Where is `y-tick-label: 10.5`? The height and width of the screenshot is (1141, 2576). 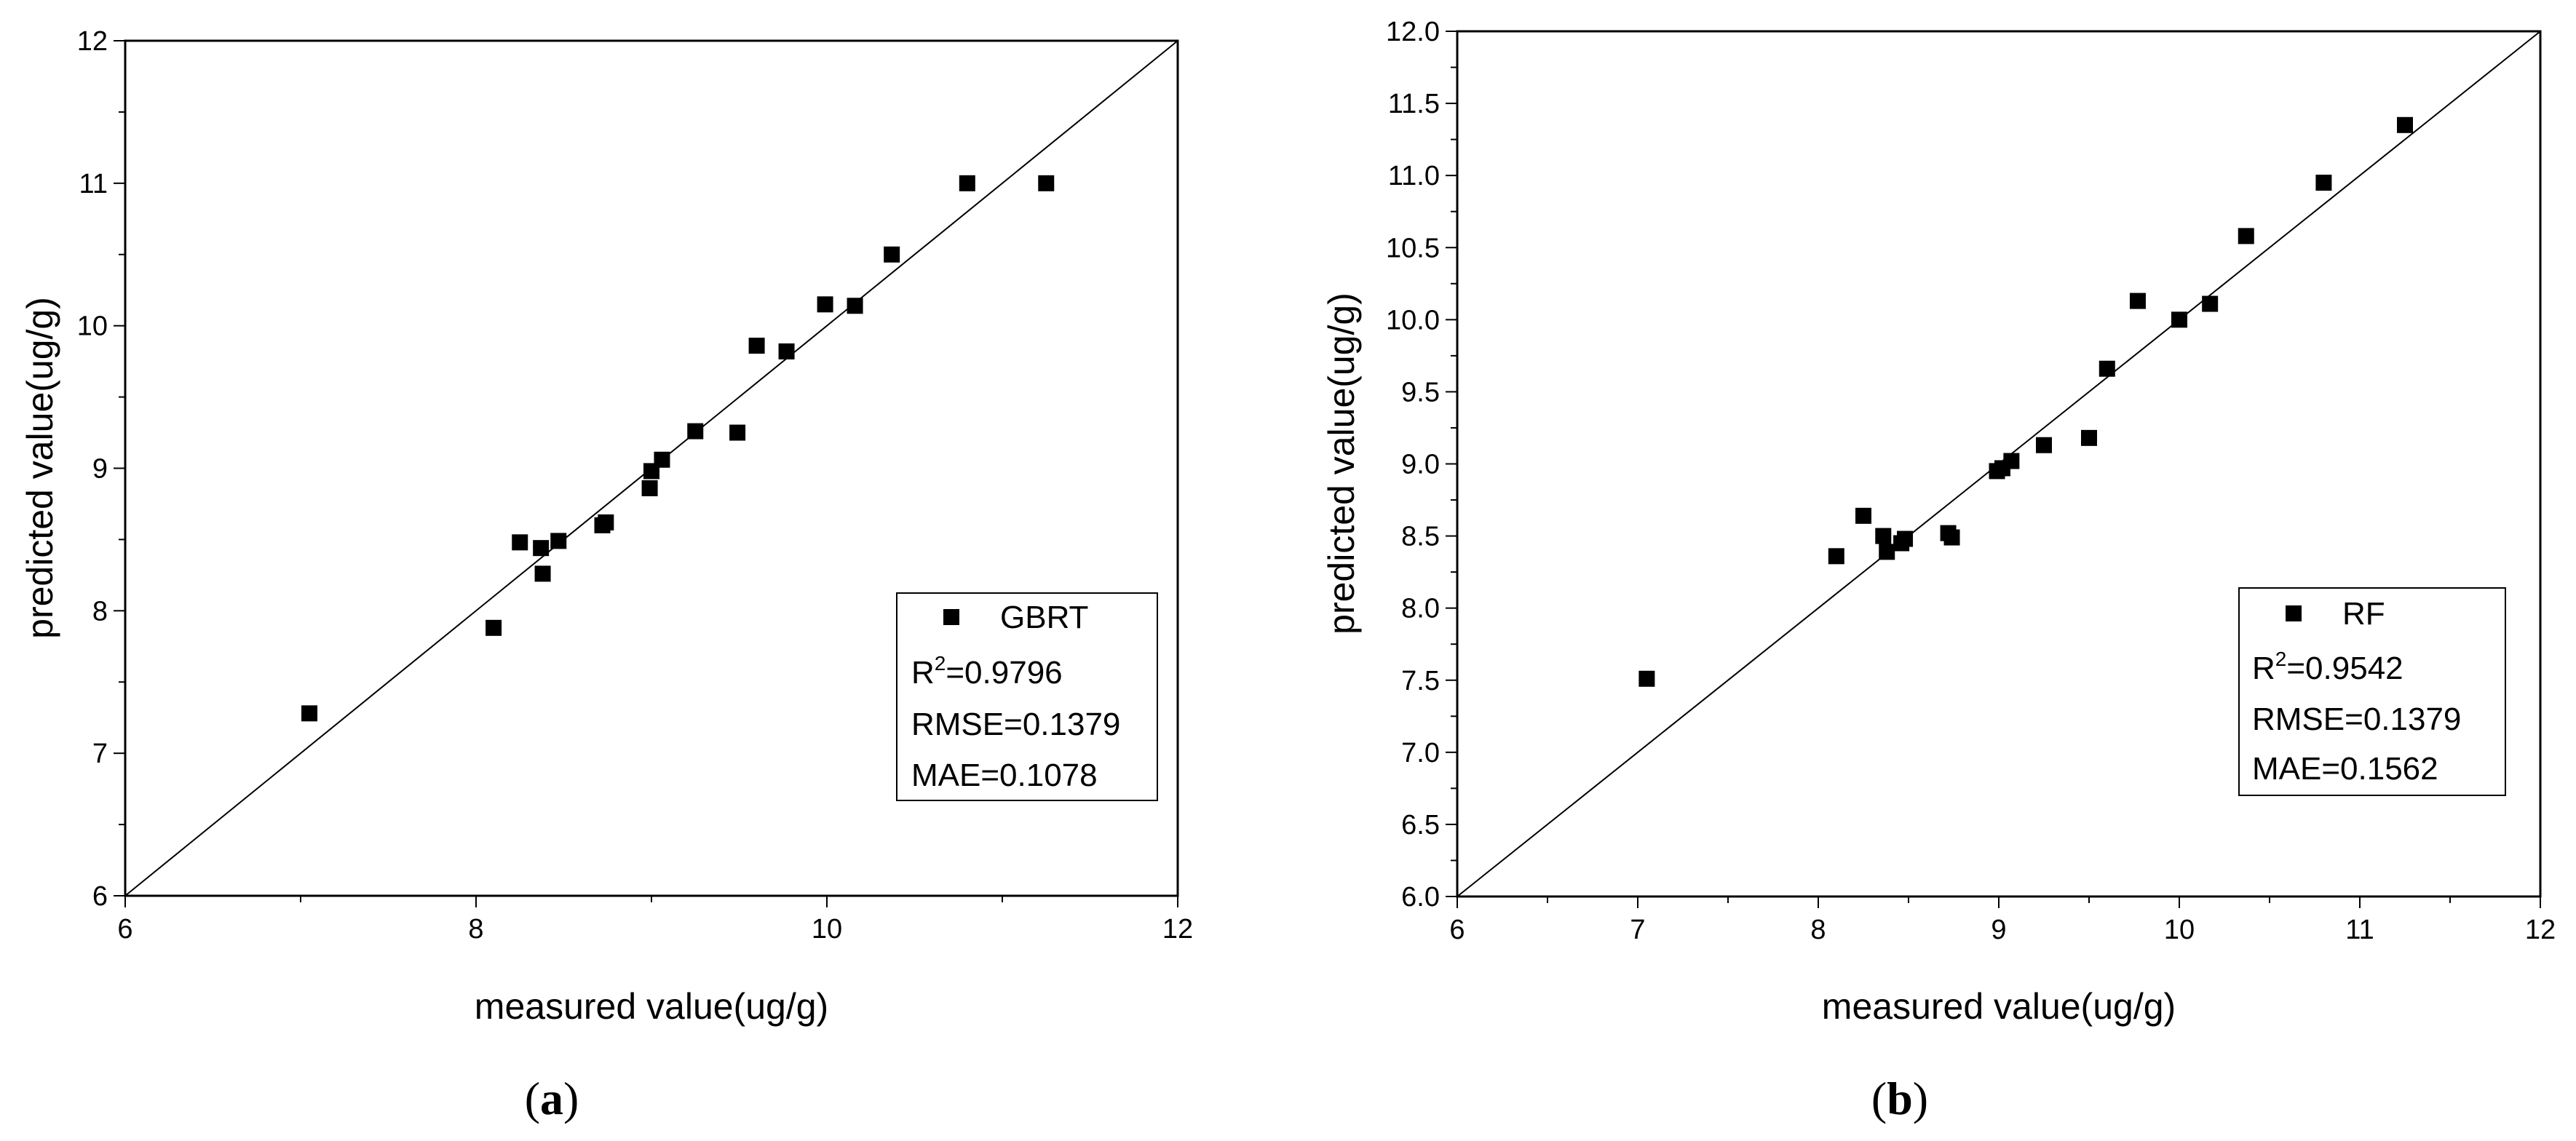 y-tick-label: 10.5 is located at coordinates (1413, 248).